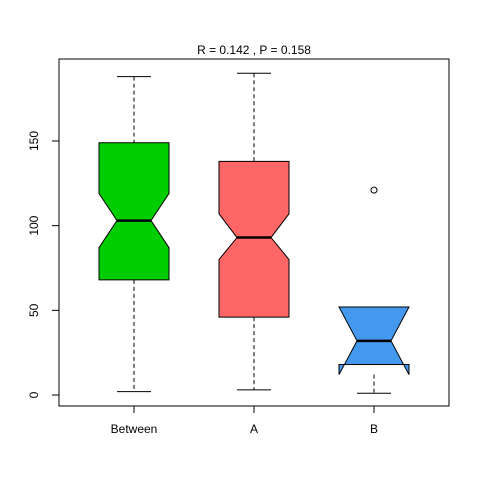 The height and width of the screenshot is (480, 480). I want to click on chart-title: R = 0.142 , P = 0.158, so click(254, 50).